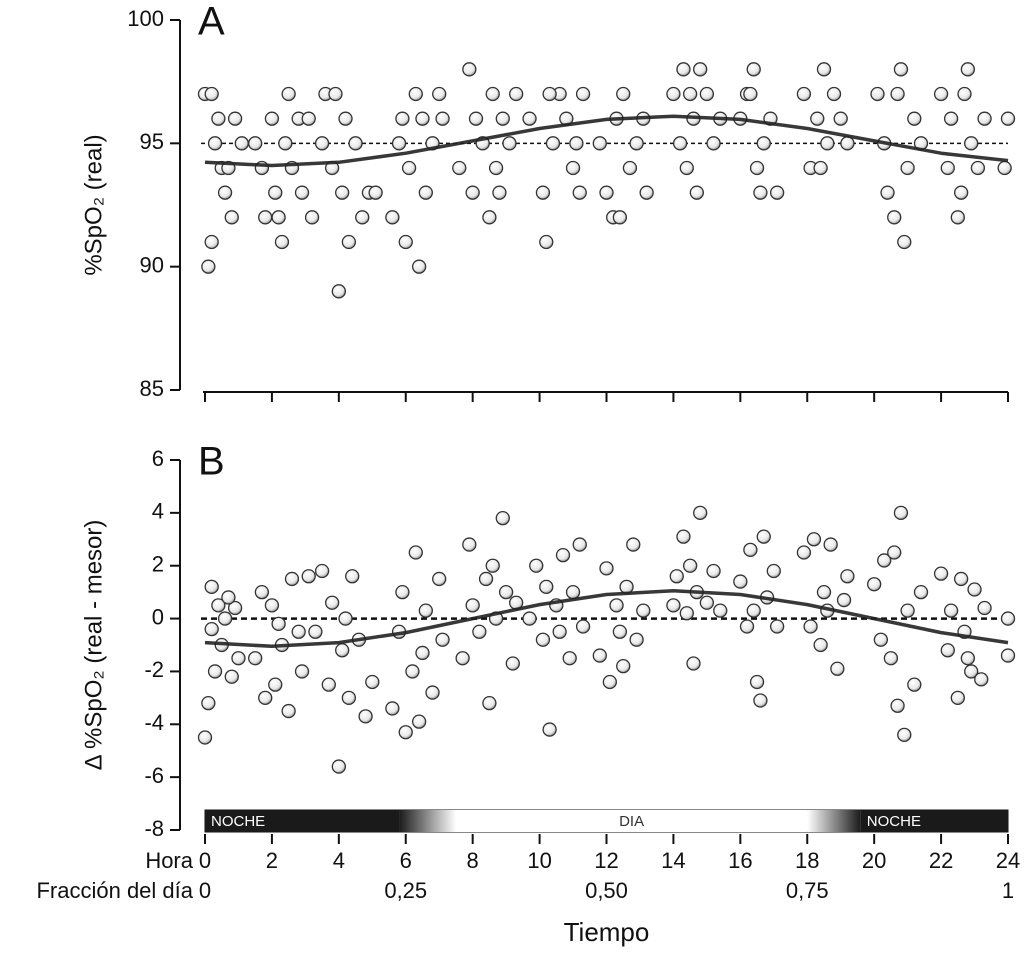 This screenshot has height=955, width=1024. Describe the element at coordinates (154, 669) in the screenshot. I see `y-tick-label: -2` at that location.